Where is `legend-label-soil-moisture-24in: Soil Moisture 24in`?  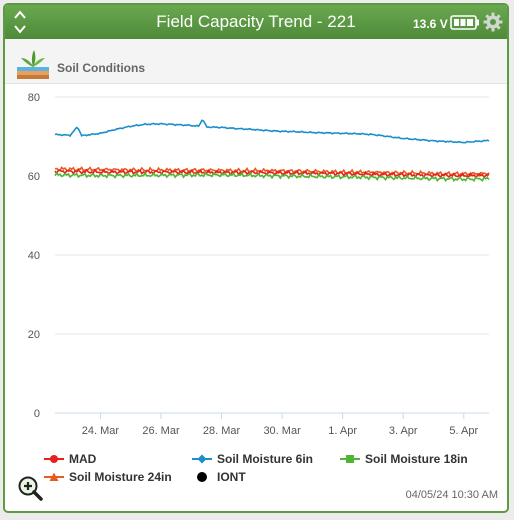
legend-label-soil-moisture-24in: Soil Moisture 24in is located at coordinates (120, 477).